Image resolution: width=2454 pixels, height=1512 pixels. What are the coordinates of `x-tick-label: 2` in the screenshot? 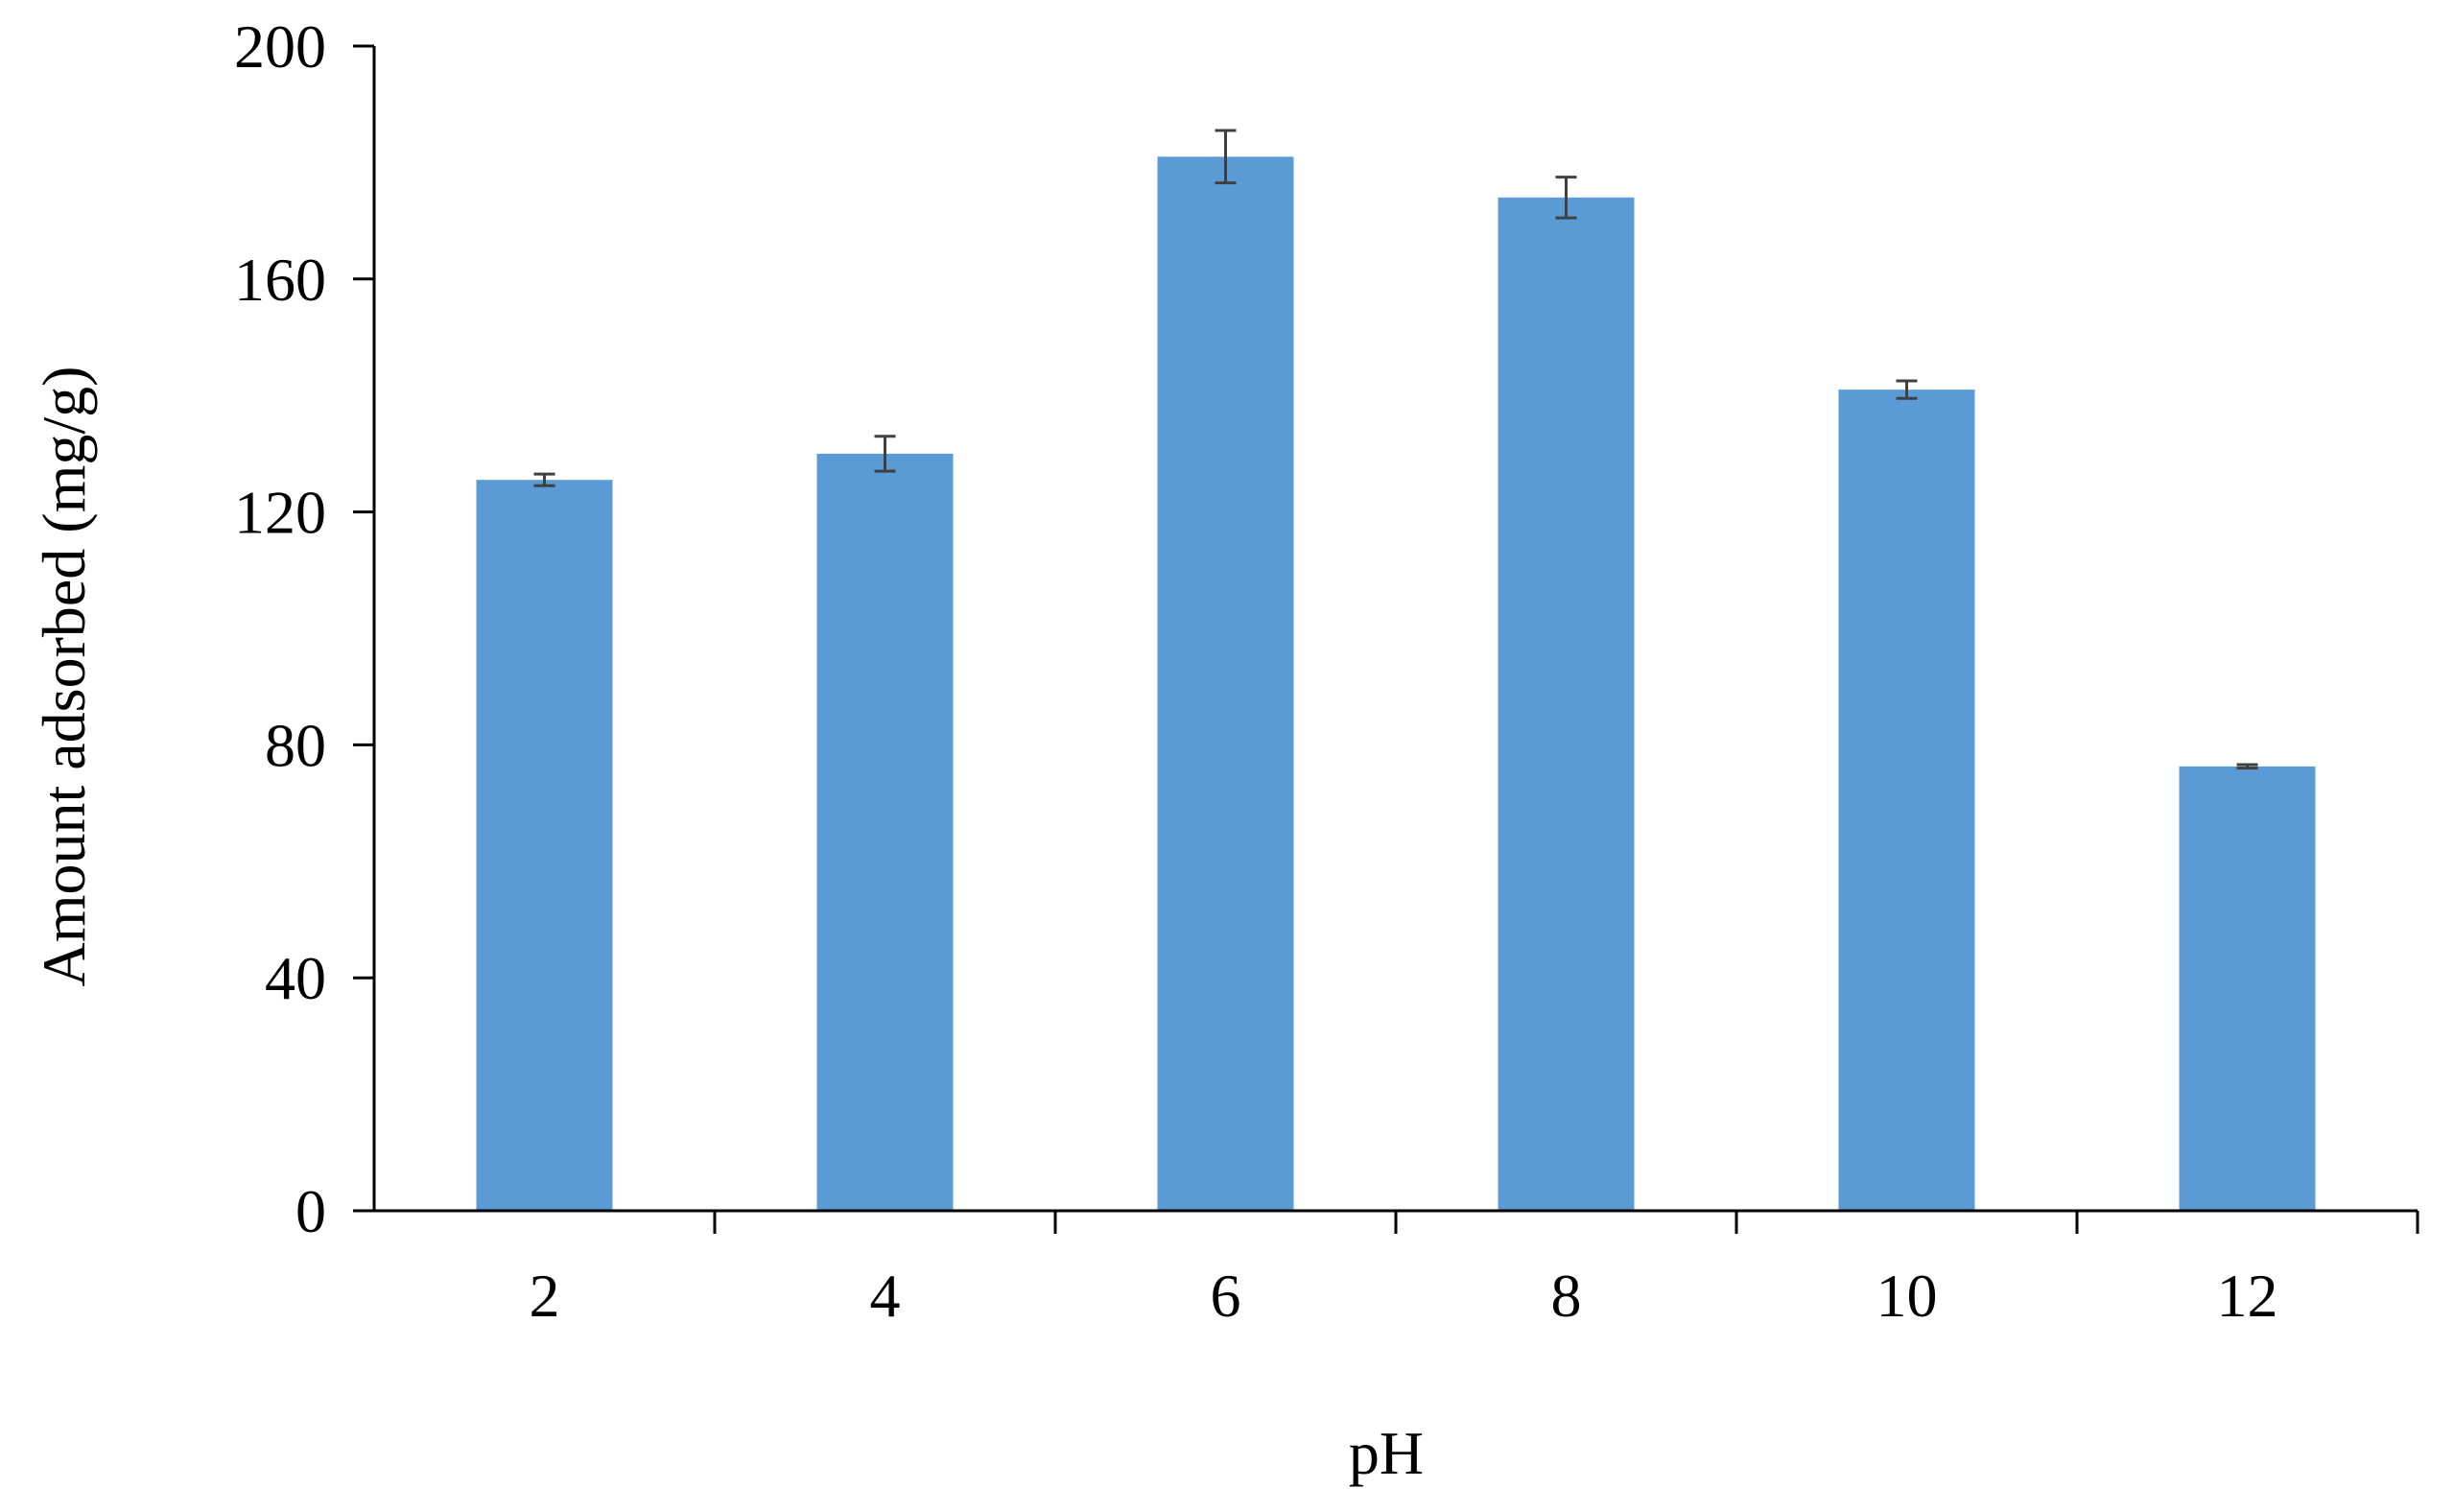 It's located at (545, 1296).